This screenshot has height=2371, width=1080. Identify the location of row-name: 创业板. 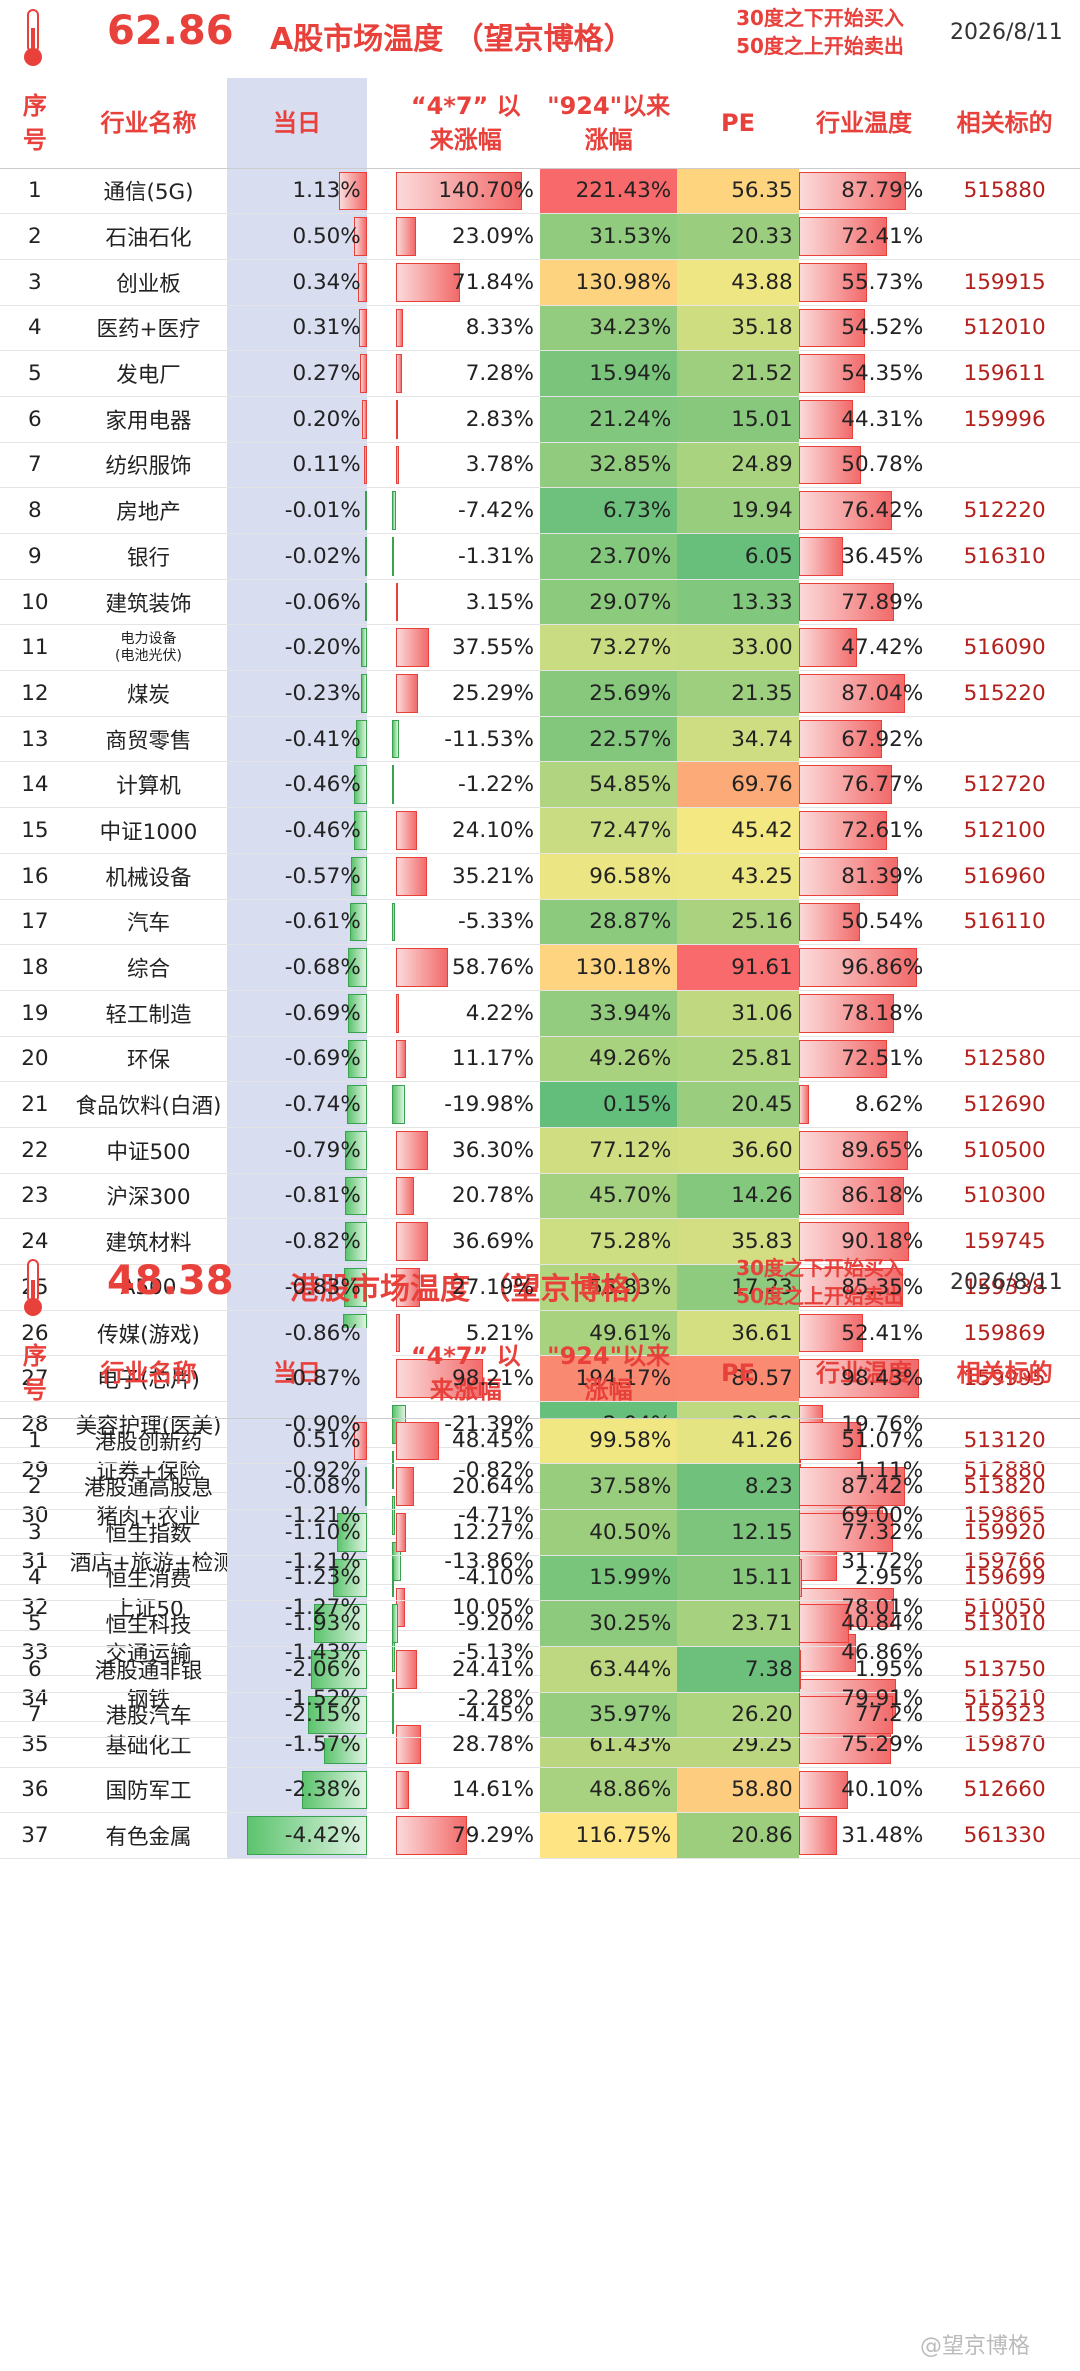
(148, 282).